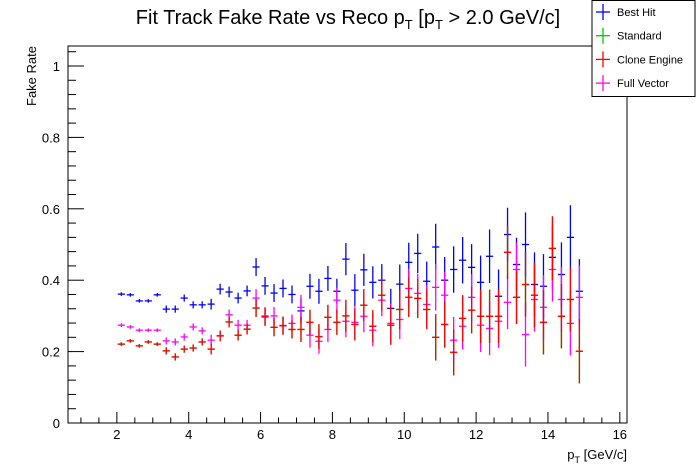 The image size is (696, 472). What do you see at coordinates (188, 434) in the screenshot?
I see `x-tick-label: 4` at bounding box center [188, 434].